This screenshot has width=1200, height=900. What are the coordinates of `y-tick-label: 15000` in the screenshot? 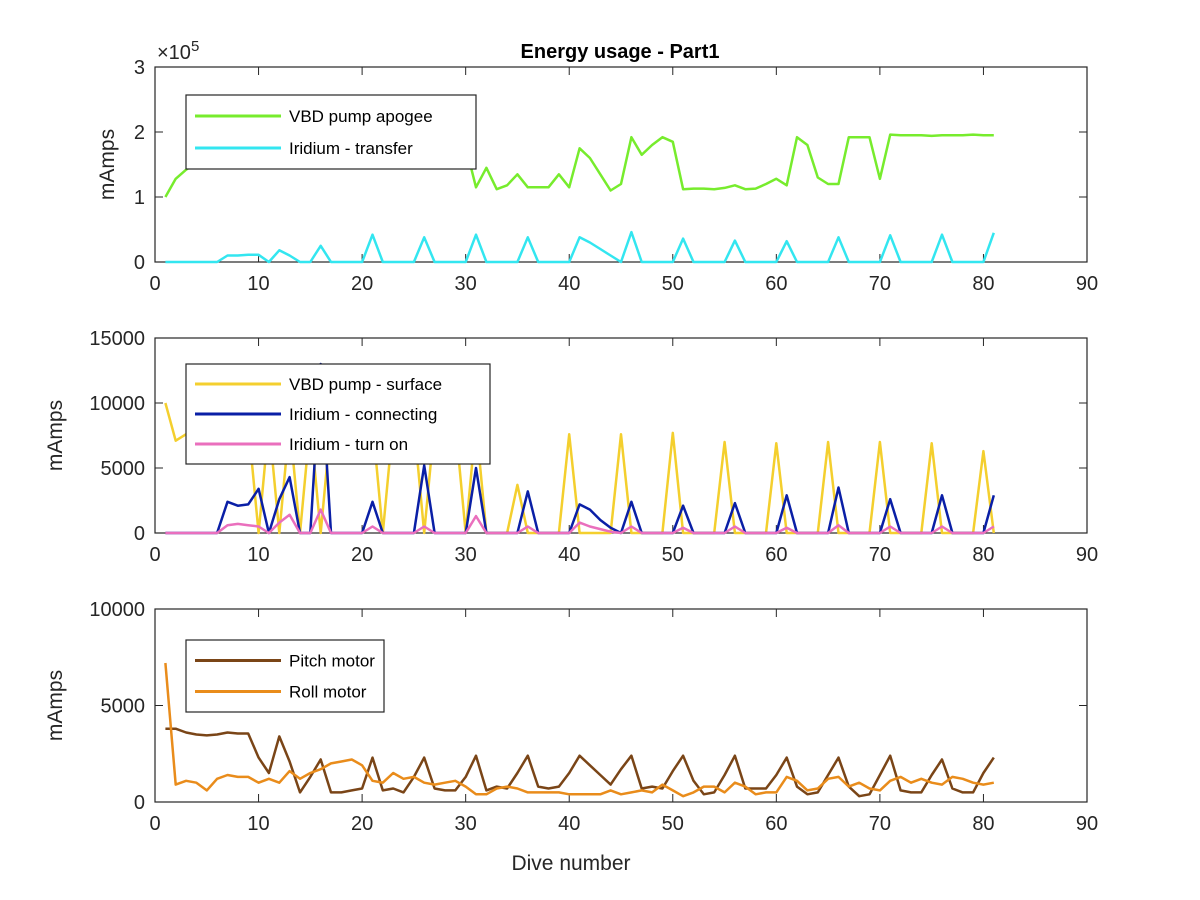 It's located at (117, 339).